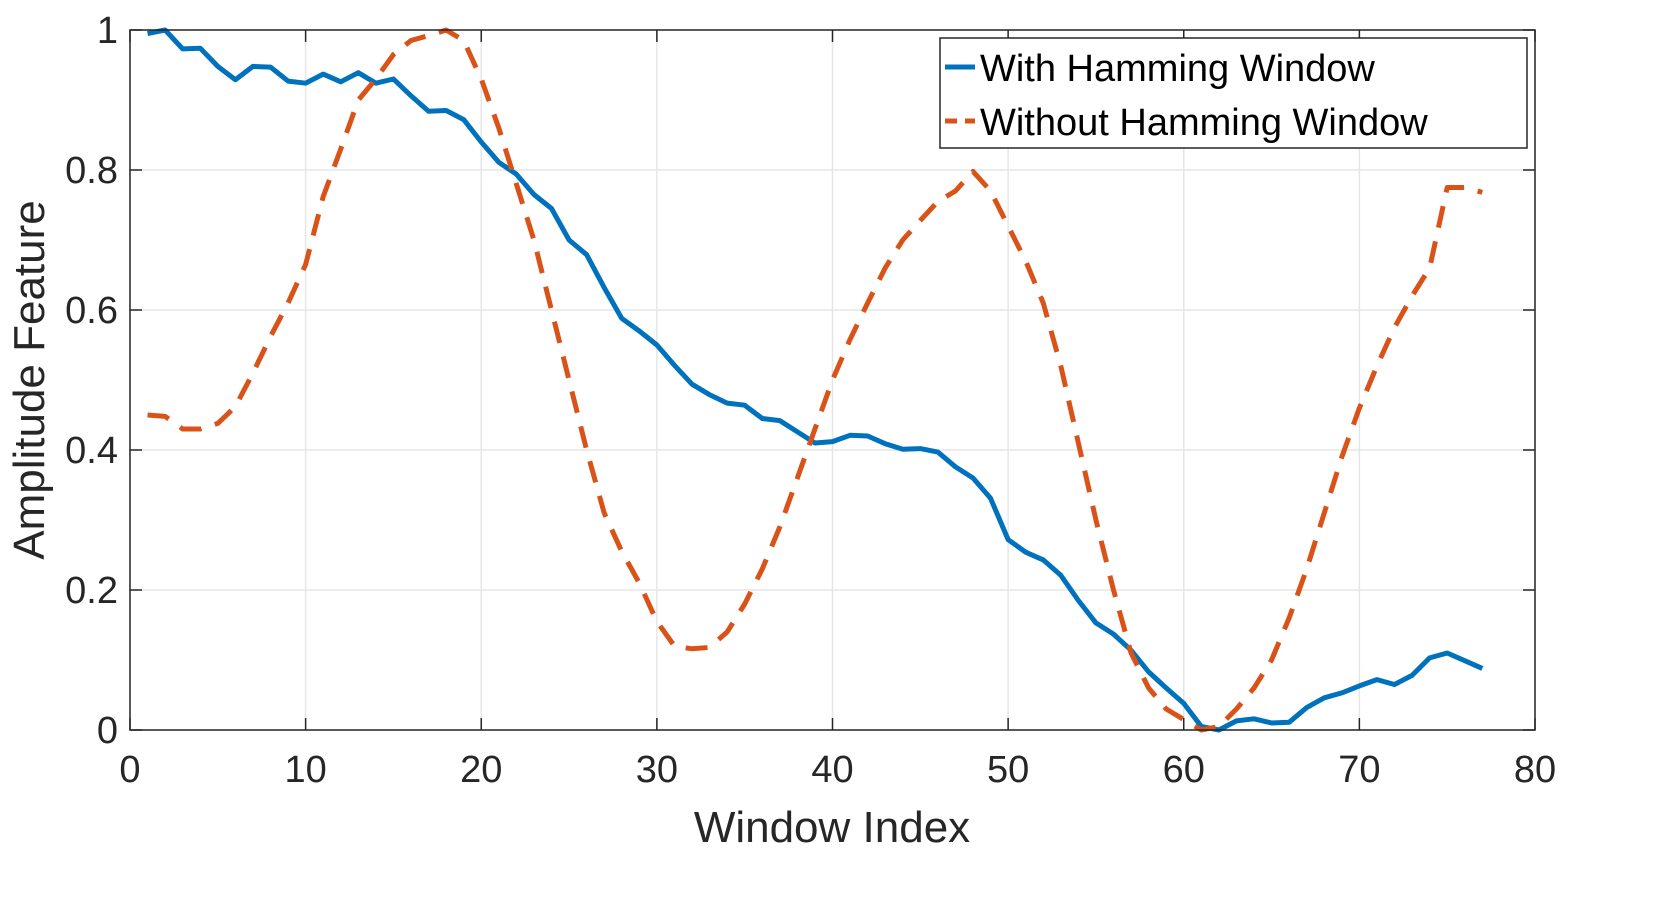  What do you see at coordinates (481, 770) in the screenshot?
I see `x-tick-label: 20` at bounding box center [481, 770].